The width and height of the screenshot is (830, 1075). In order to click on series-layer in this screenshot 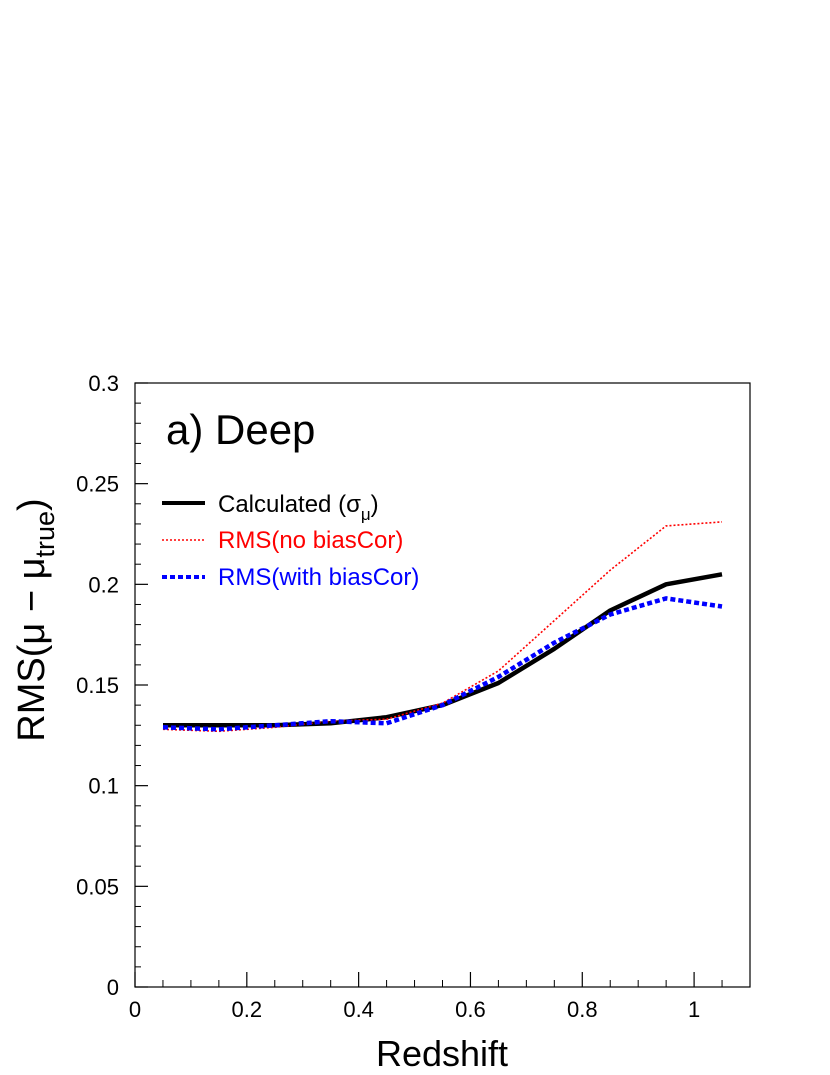, I will do `click(442, 627)`.